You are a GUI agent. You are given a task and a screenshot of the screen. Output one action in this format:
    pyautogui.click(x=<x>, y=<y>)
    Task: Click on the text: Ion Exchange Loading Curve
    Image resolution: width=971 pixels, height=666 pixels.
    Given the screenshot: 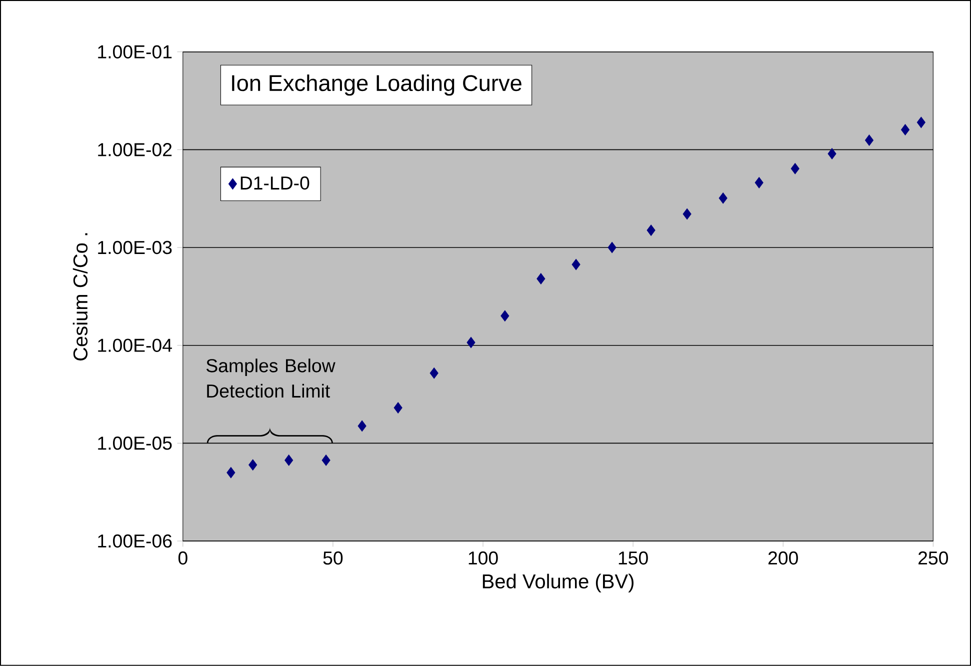 What is the action you would take?
    pyautogui.click(x=377, y=85)
    